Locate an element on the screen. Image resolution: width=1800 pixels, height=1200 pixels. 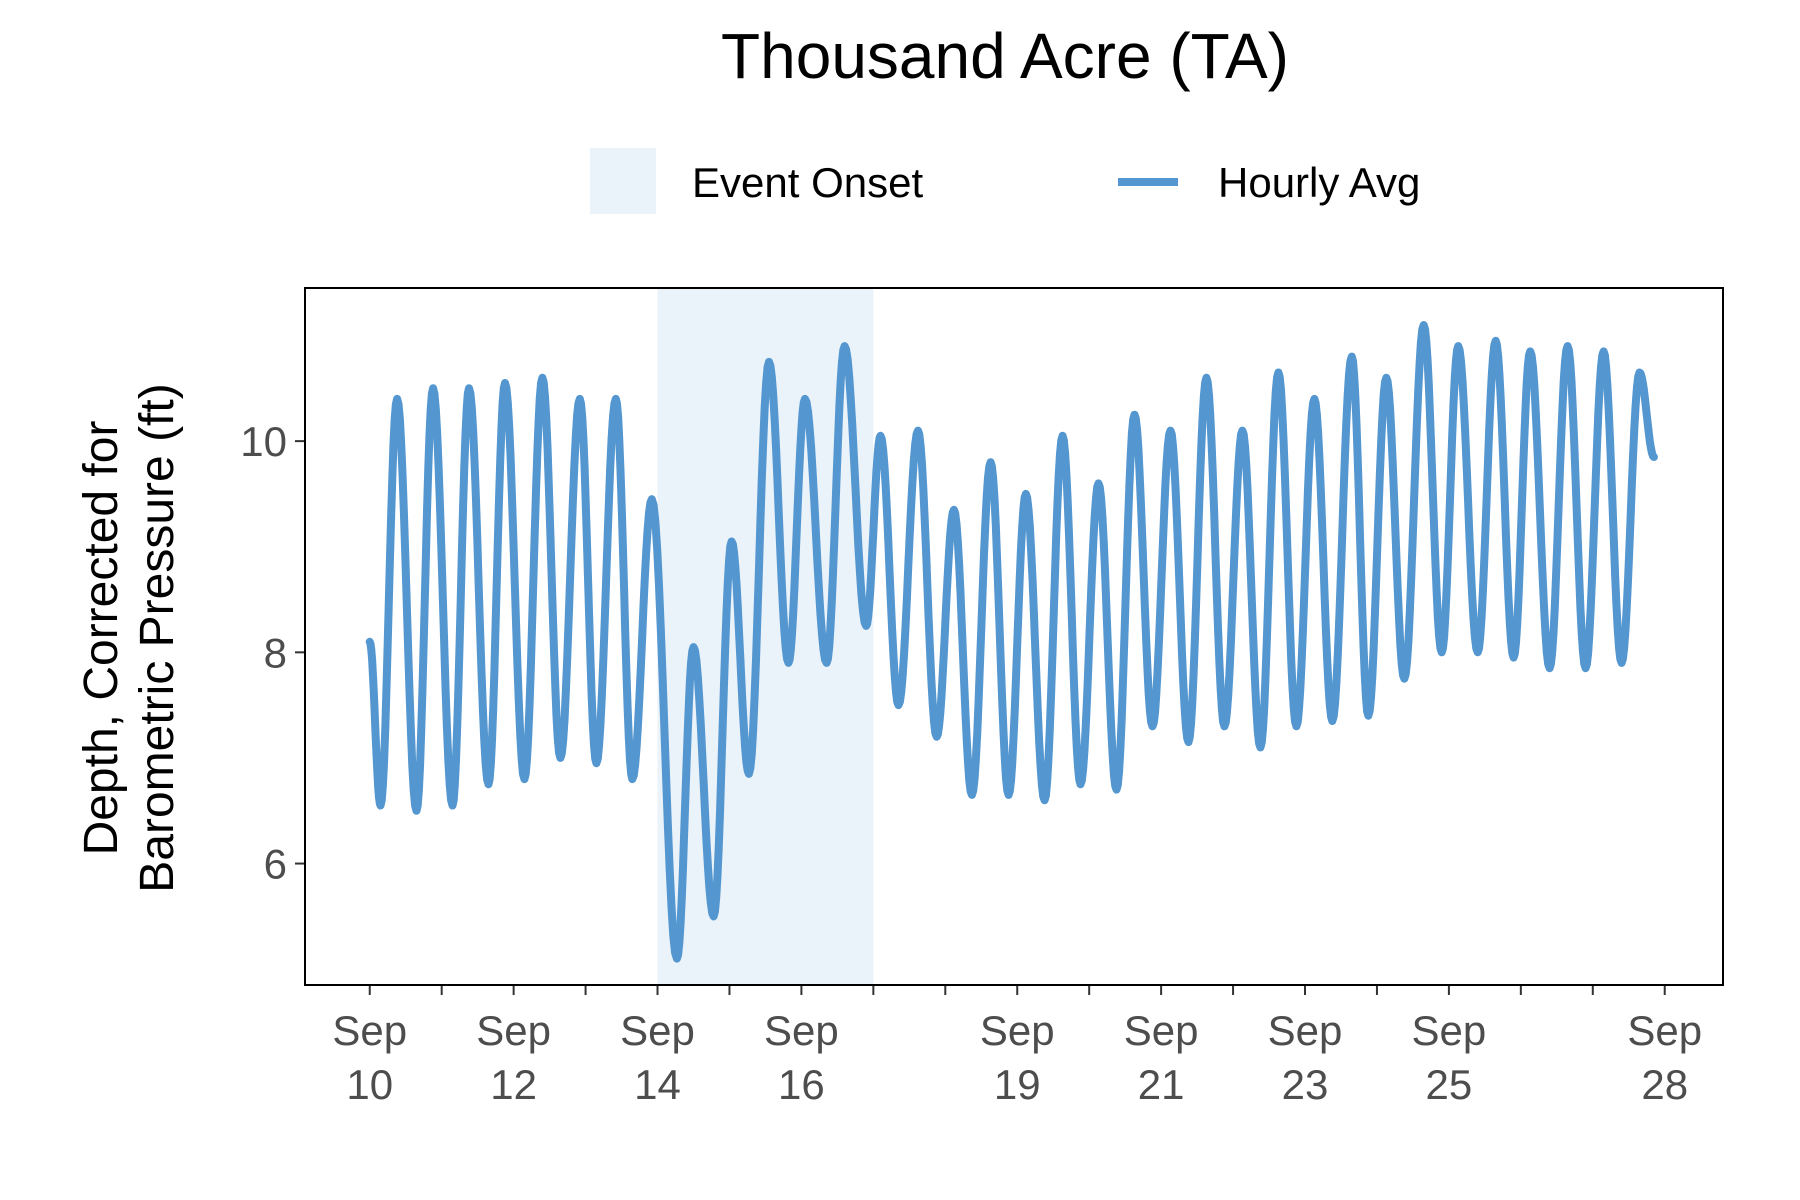
x-tick-label: 21 is located at coordinates (1161, 1084).